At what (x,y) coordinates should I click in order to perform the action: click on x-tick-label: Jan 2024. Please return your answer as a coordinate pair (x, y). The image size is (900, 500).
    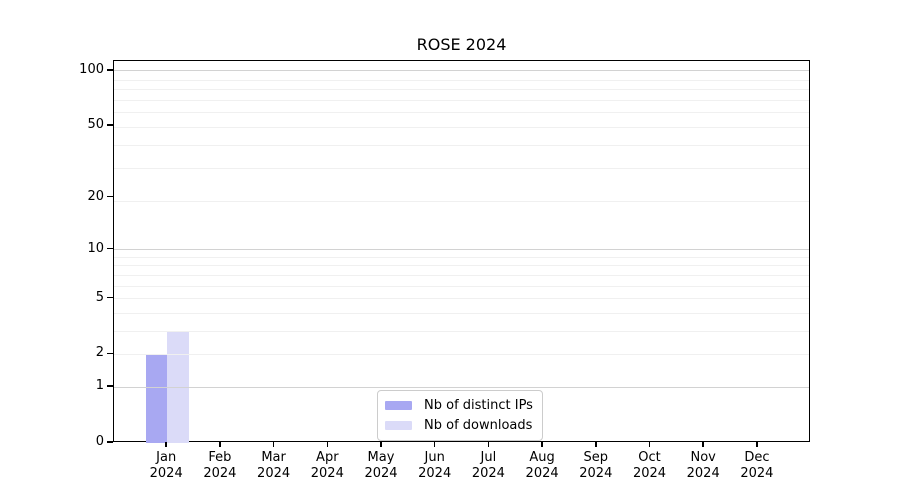
    Looking at the image, I should click on (166, 466).